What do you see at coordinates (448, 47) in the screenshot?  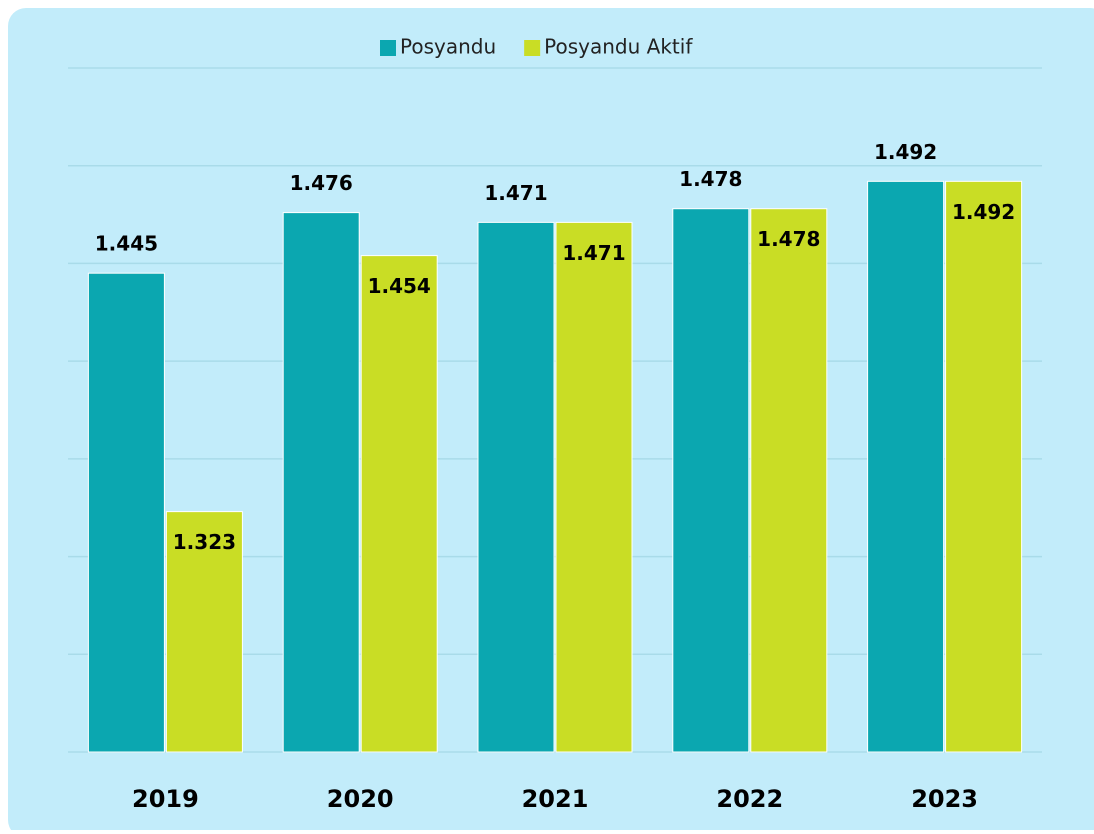 I see `legend-label: Posyandu` at bounding box center [448, 47].